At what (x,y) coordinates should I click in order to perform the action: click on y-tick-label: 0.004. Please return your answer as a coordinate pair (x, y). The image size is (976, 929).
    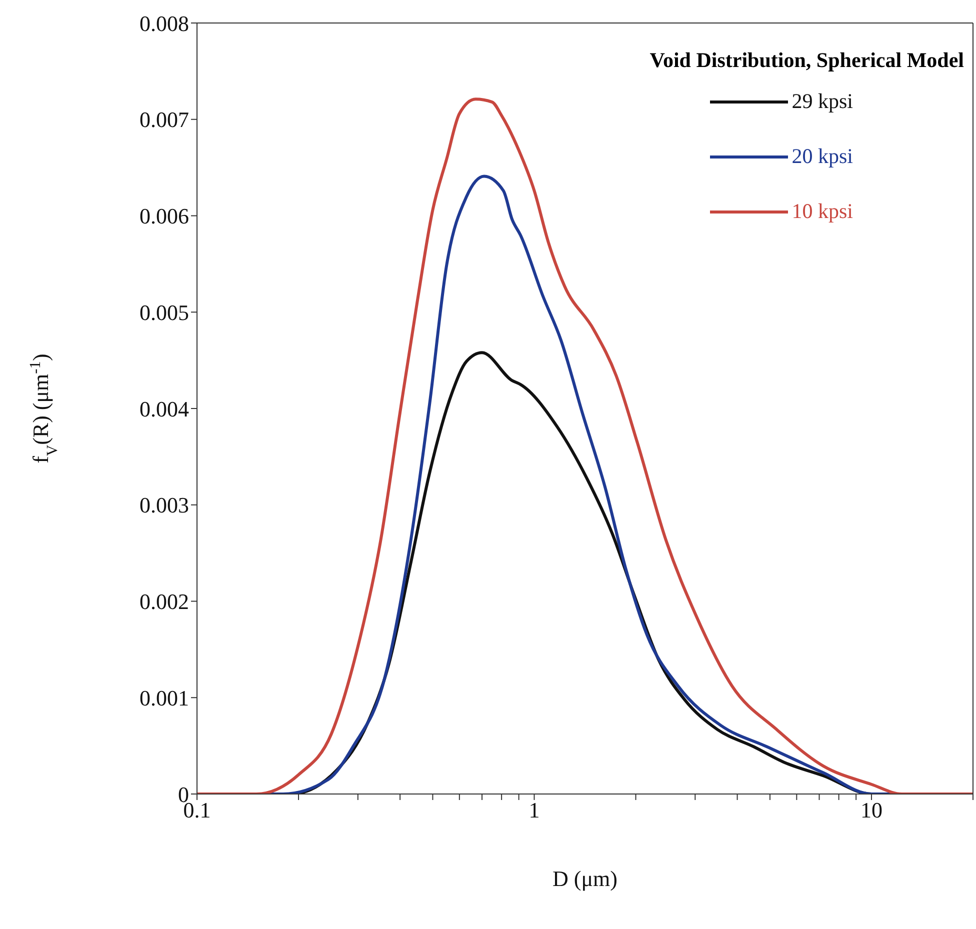
    Looking at the image, I should click on (164, 409).